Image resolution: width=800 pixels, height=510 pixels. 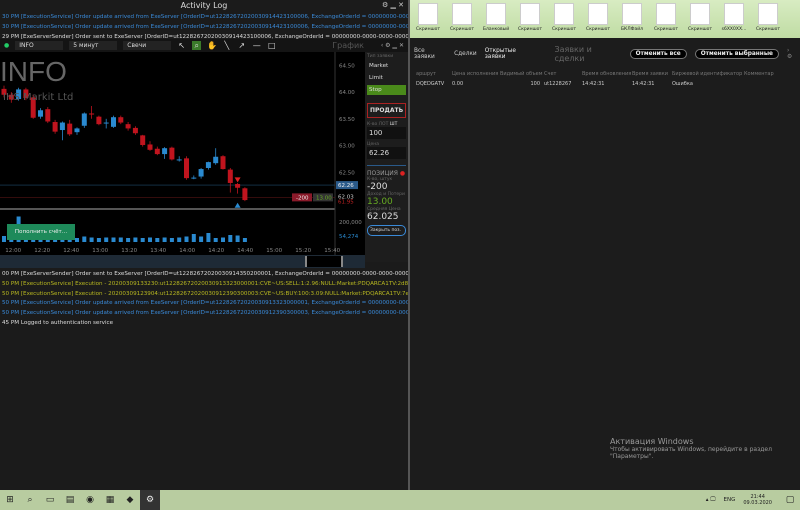 I want to click on notifications-icon: ▢, so click(x=790, y=500).